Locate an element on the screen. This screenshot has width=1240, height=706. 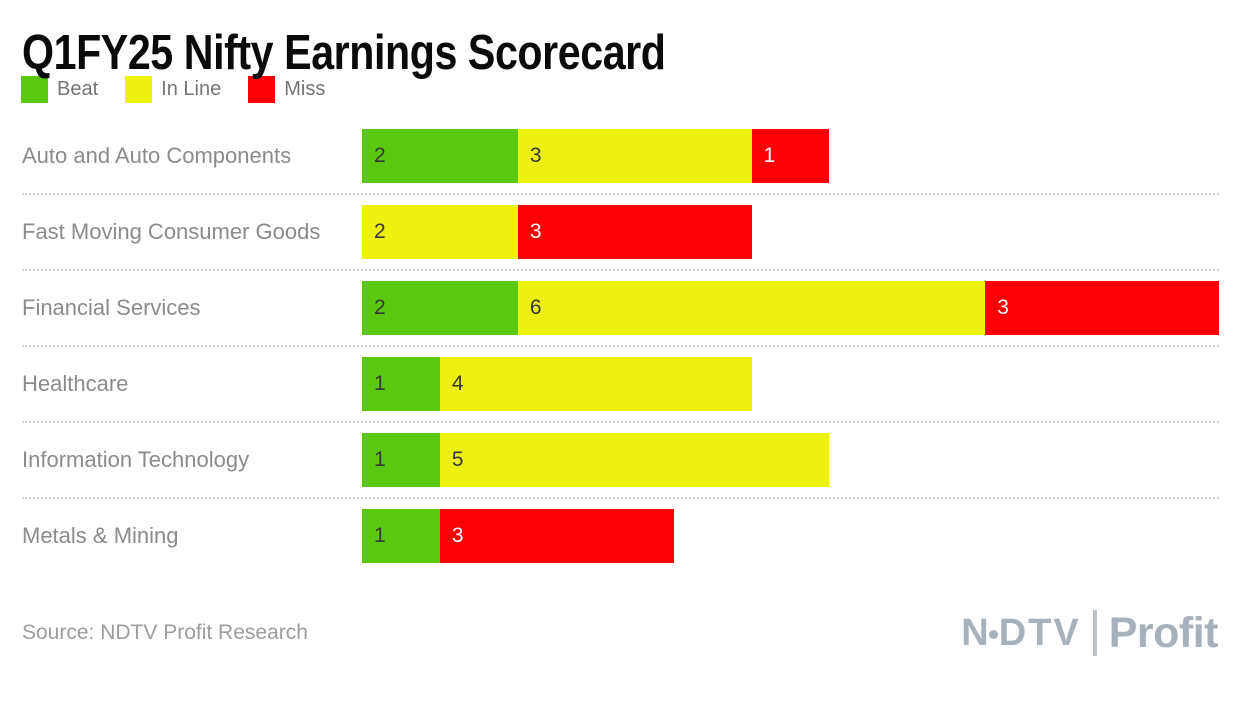
category-label: Metals & Mining is located at coordinates (100, 535).